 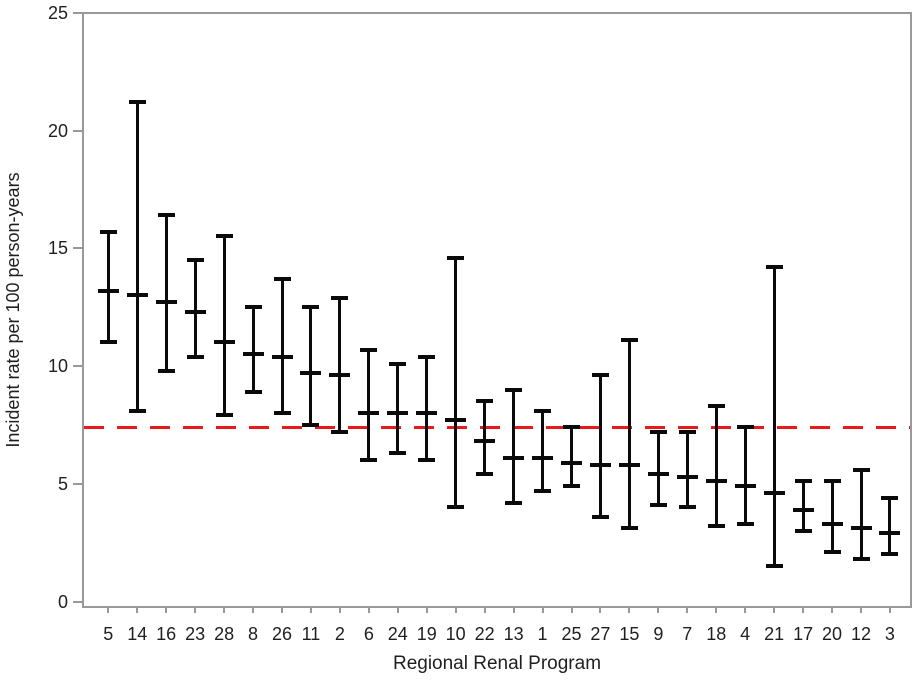 I want to click on x-axis-tick-label: 13, so click(x=513, y=634).